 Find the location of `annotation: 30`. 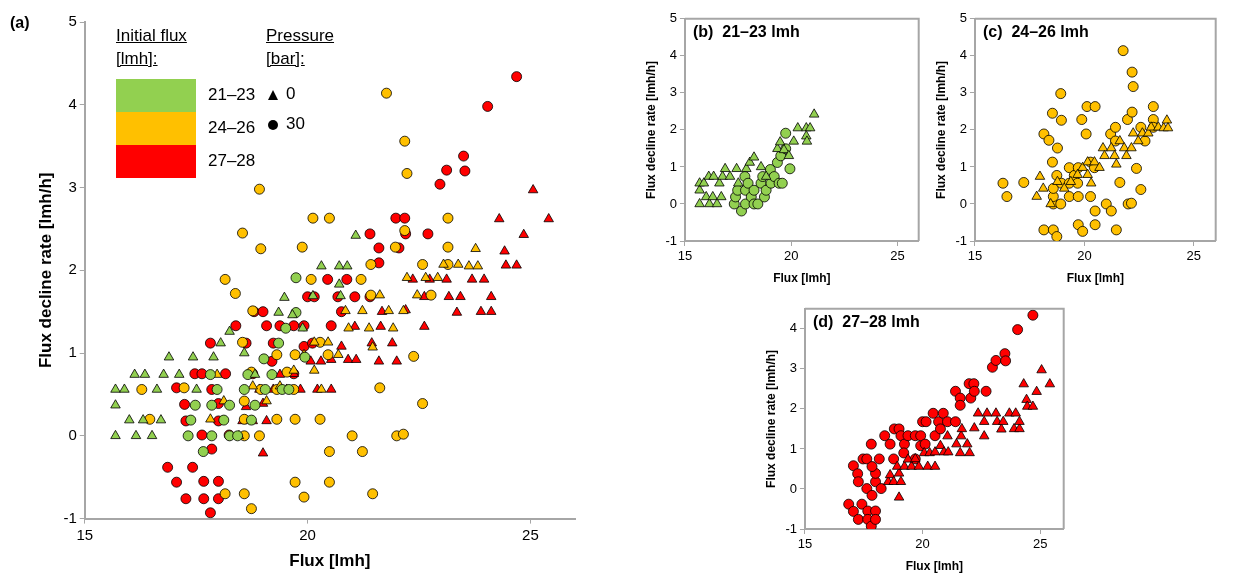

annotation: 30 is located at coordinates (295, 124).